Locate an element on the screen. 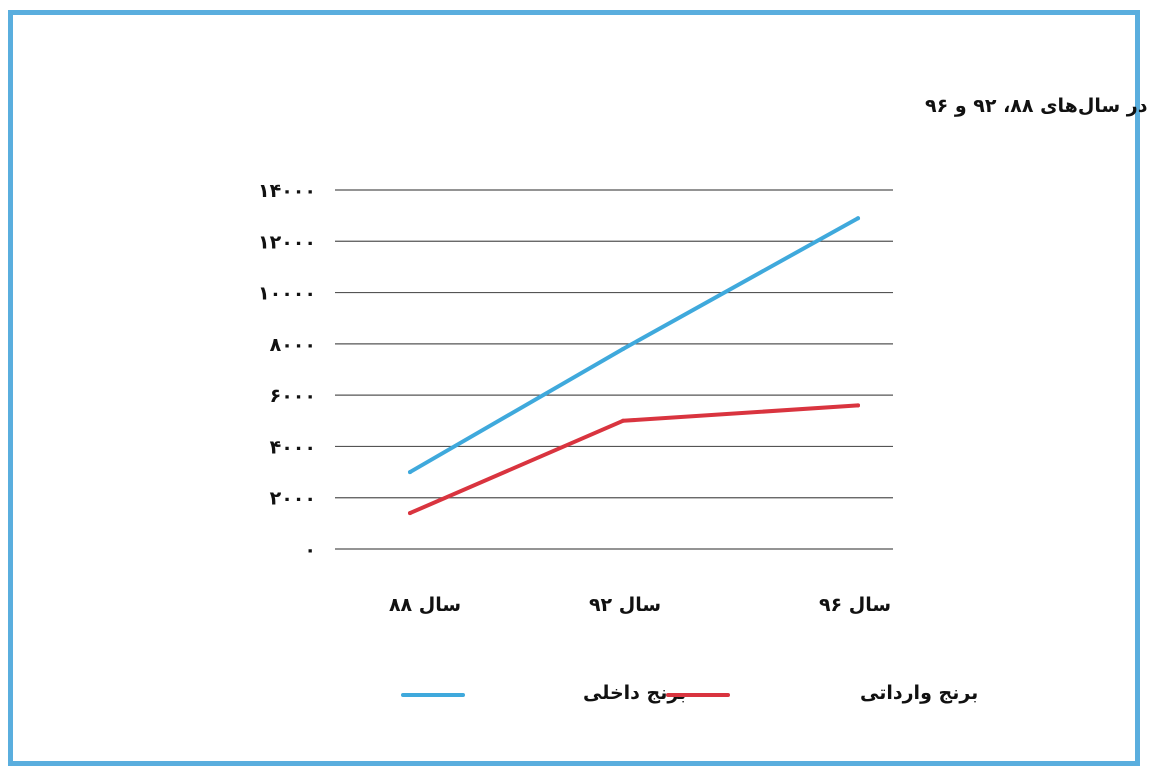 The width and height of the screenshot is (1152, 780). y-tick-label: ۴۰۰۰ is located at coordinates (293, 447).